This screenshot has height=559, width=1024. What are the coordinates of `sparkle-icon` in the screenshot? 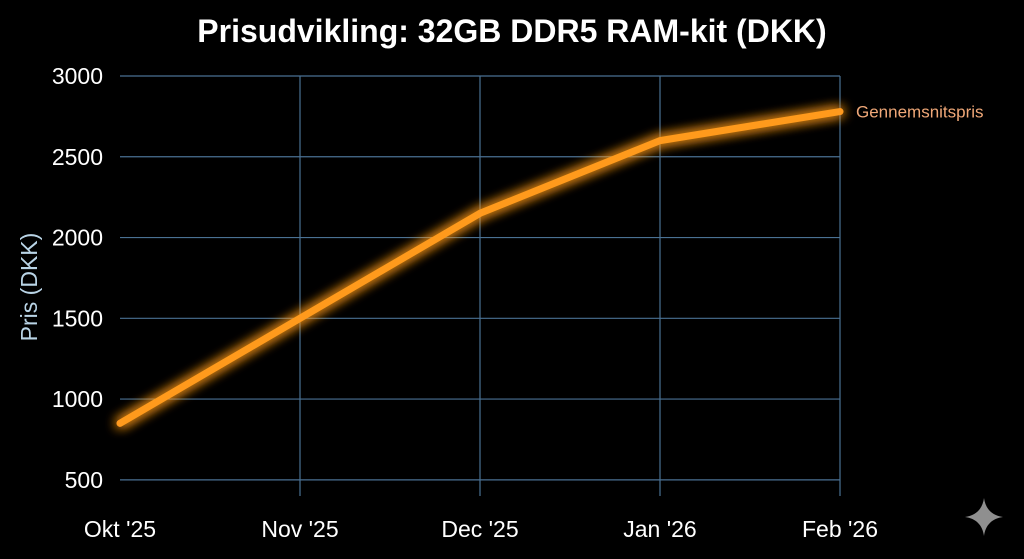 It's located at (984, 517).